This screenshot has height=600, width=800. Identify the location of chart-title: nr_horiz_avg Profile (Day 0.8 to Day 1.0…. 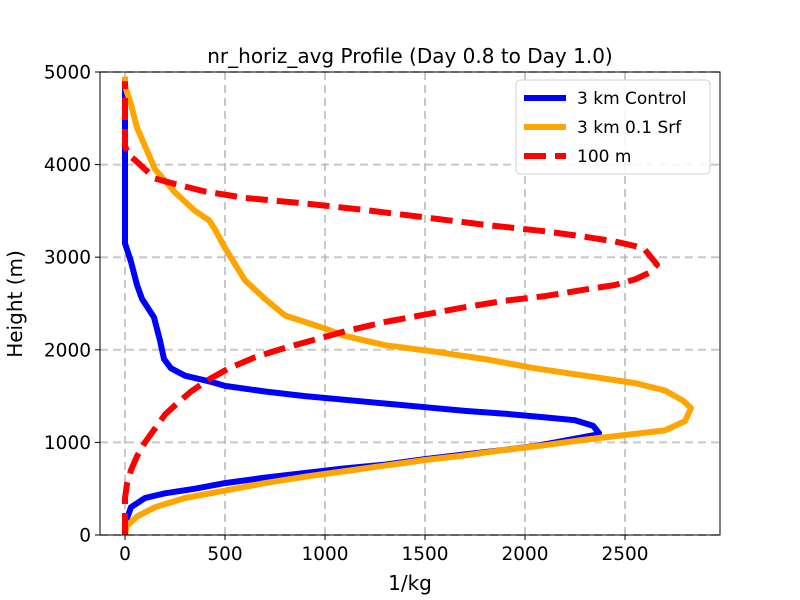
(410, 56).